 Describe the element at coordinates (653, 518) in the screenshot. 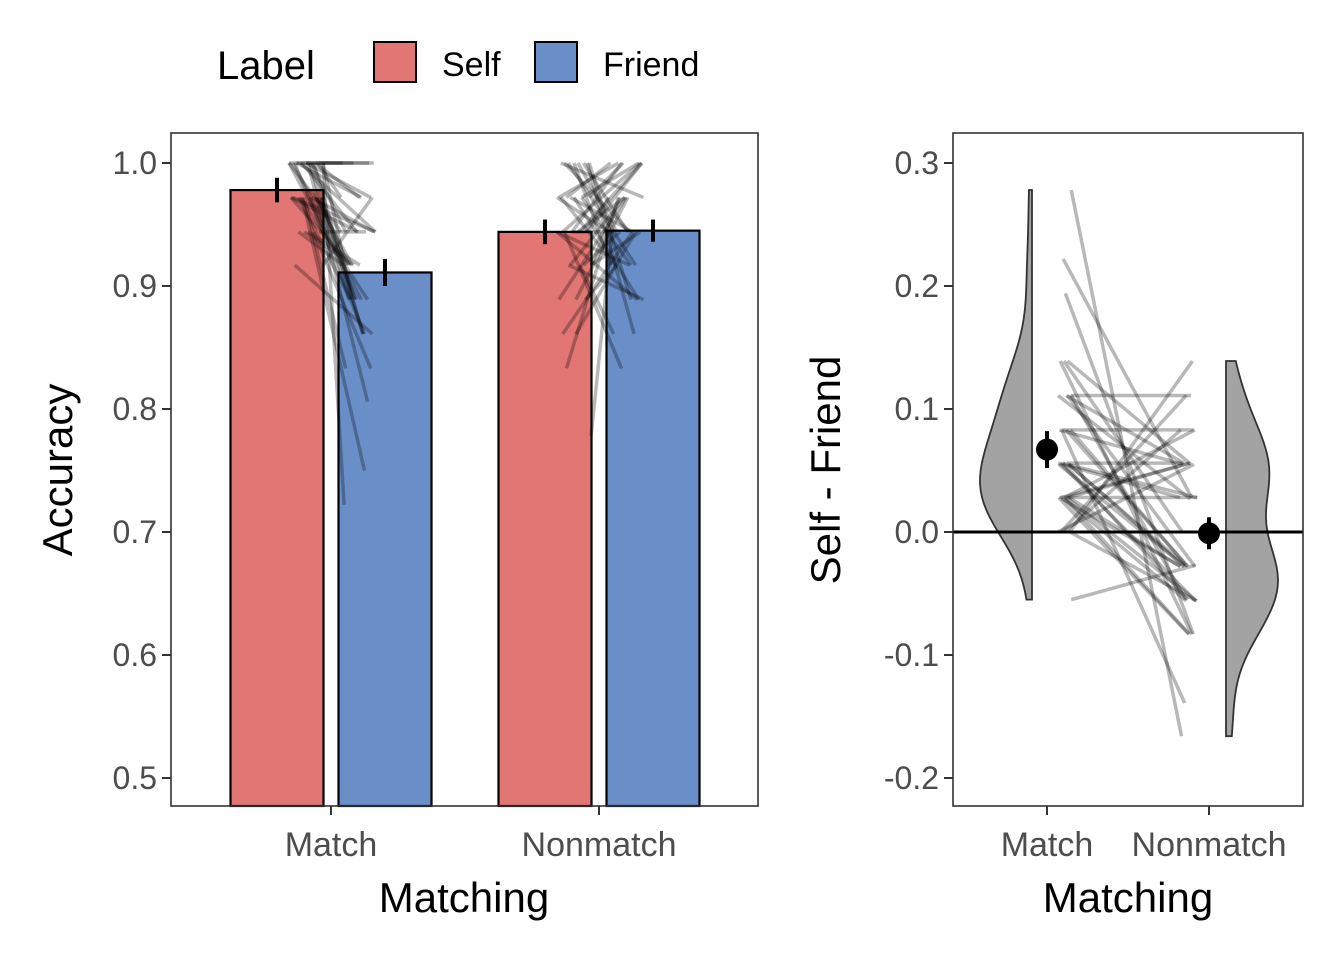

I see `bar-friend-nonmatch` at that location.